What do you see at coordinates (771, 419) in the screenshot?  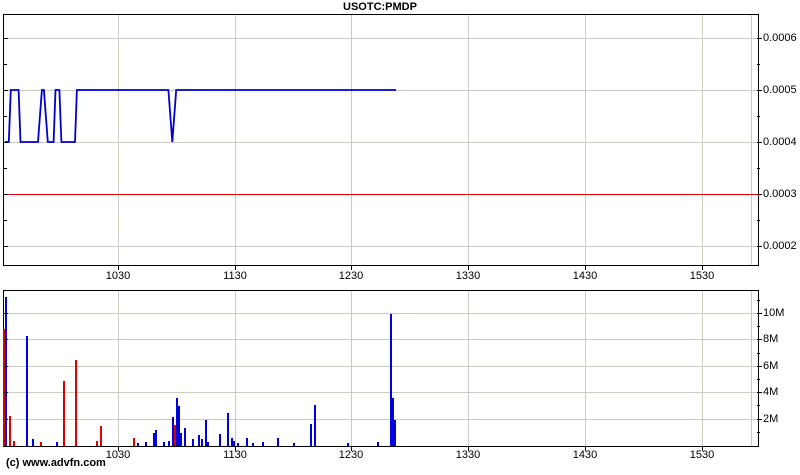 I see `volume-y-label: 2M` at bounding box center [771, 419].